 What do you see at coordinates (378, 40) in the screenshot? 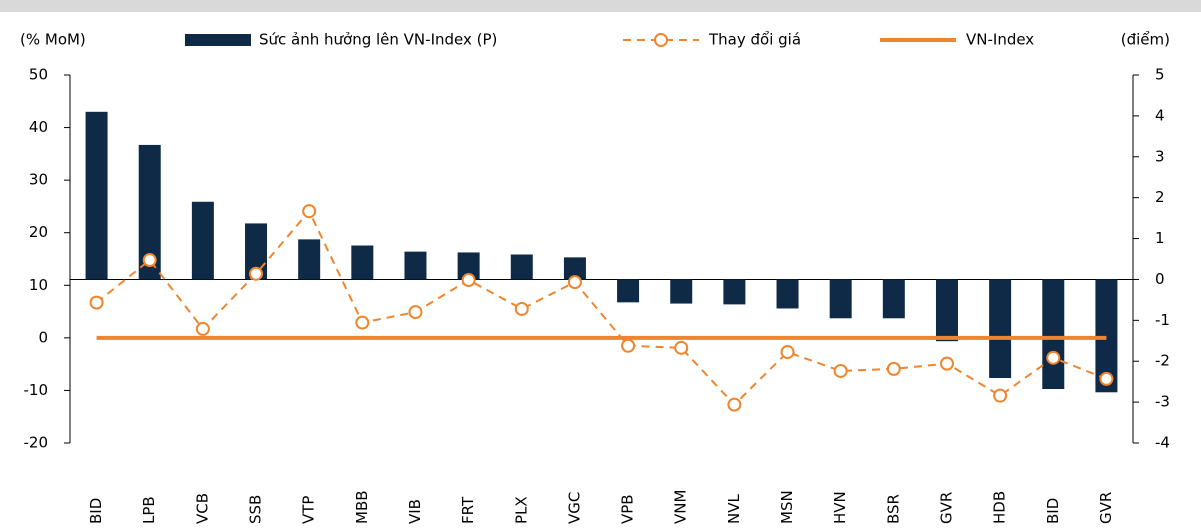
I see `legend-label: Sức ảnh hưởng lên VN-Index (P)` at bounding box center [378, 40].